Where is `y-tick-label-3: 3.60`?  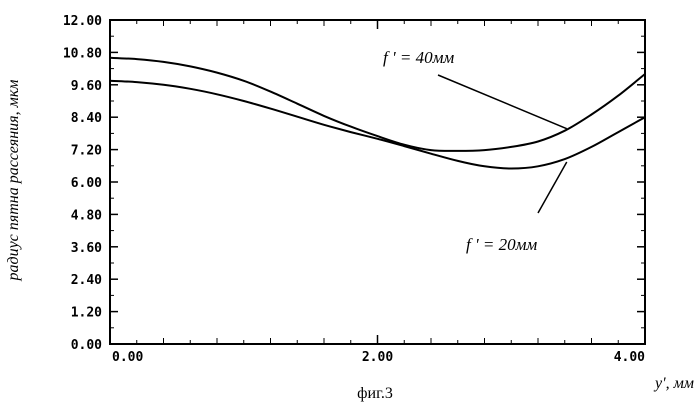 y-tick-label-3: 3.60 is located at coordinates (86, 248).